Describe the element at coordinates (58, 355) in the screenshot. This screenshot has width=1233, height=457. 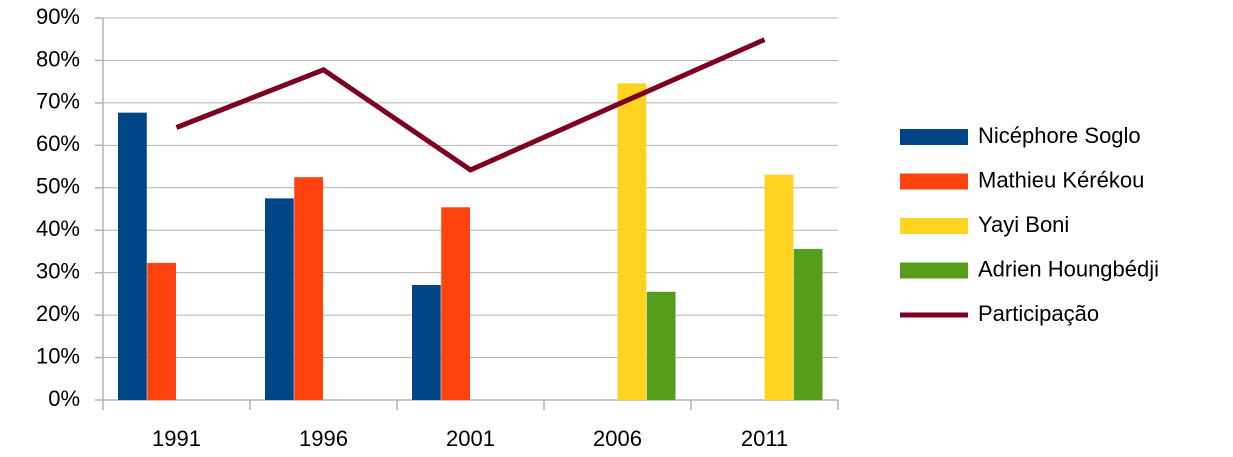
I see `y-tick-label: 10%` at that location.